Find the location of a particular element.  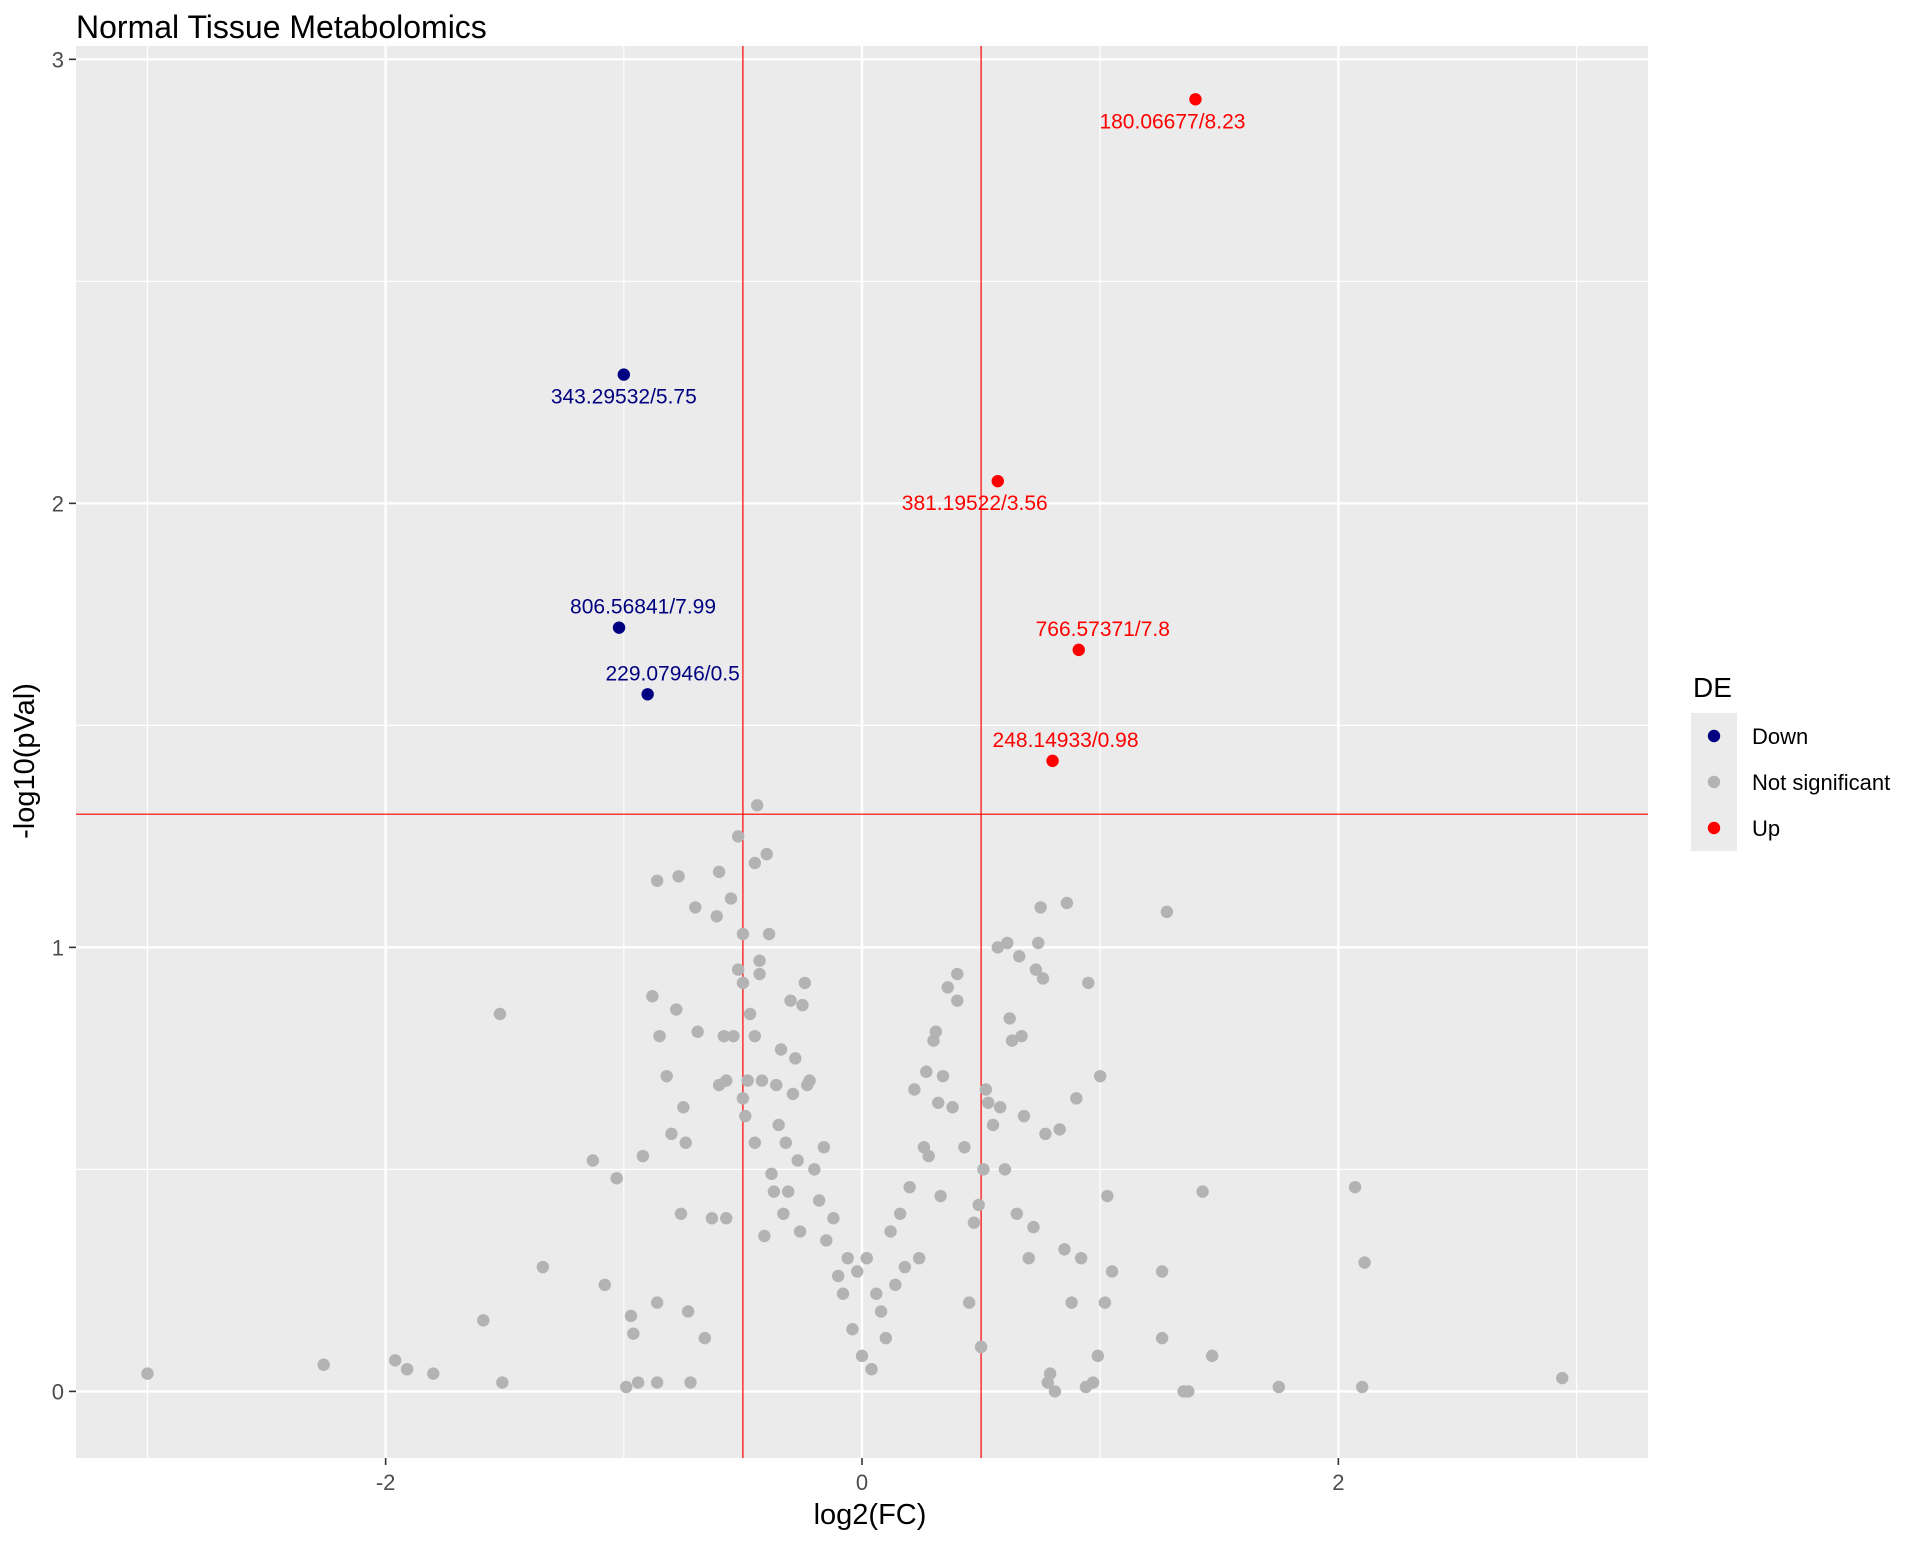

legend-label: Down is located at coordinates (1780, 736).